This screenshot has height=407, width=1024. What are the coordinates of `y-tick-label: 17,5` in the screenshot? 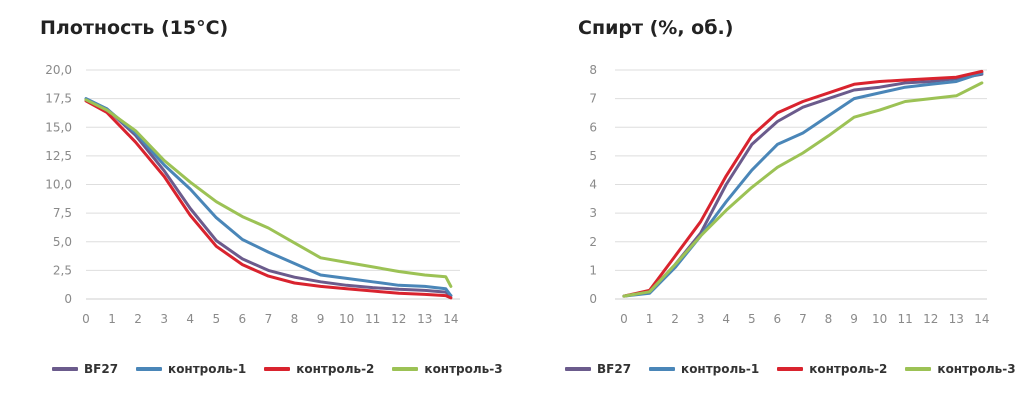 It's located at (58, 99).